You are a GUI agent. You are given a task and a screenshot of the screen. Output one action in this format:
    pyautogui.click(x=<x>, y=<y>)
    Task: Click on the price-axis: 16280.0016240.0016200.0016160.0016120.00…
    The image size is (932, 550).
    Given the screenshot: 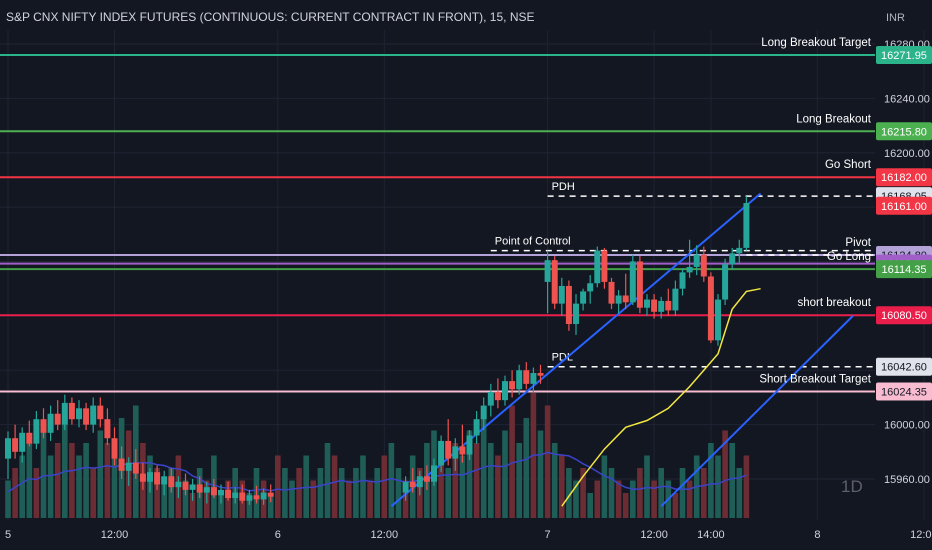 What is the action you would take?
    pyautogui.click(x=904, y=262)
    